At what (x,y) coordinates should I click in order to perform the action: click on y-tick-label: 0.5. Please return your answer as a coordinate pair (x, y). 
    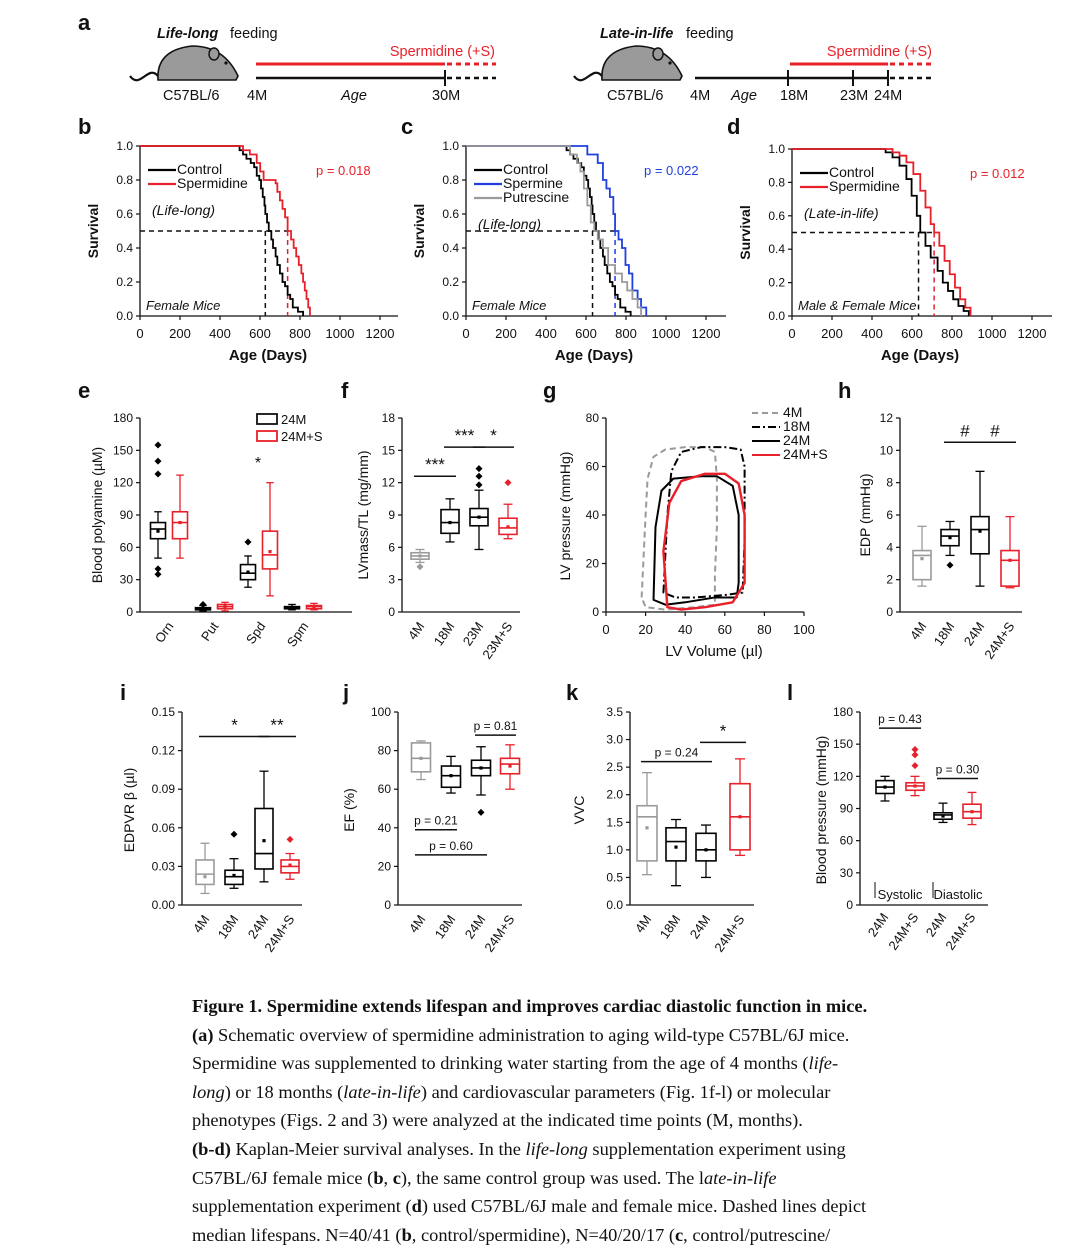
    Looking at the image, I should click on (614, 877).